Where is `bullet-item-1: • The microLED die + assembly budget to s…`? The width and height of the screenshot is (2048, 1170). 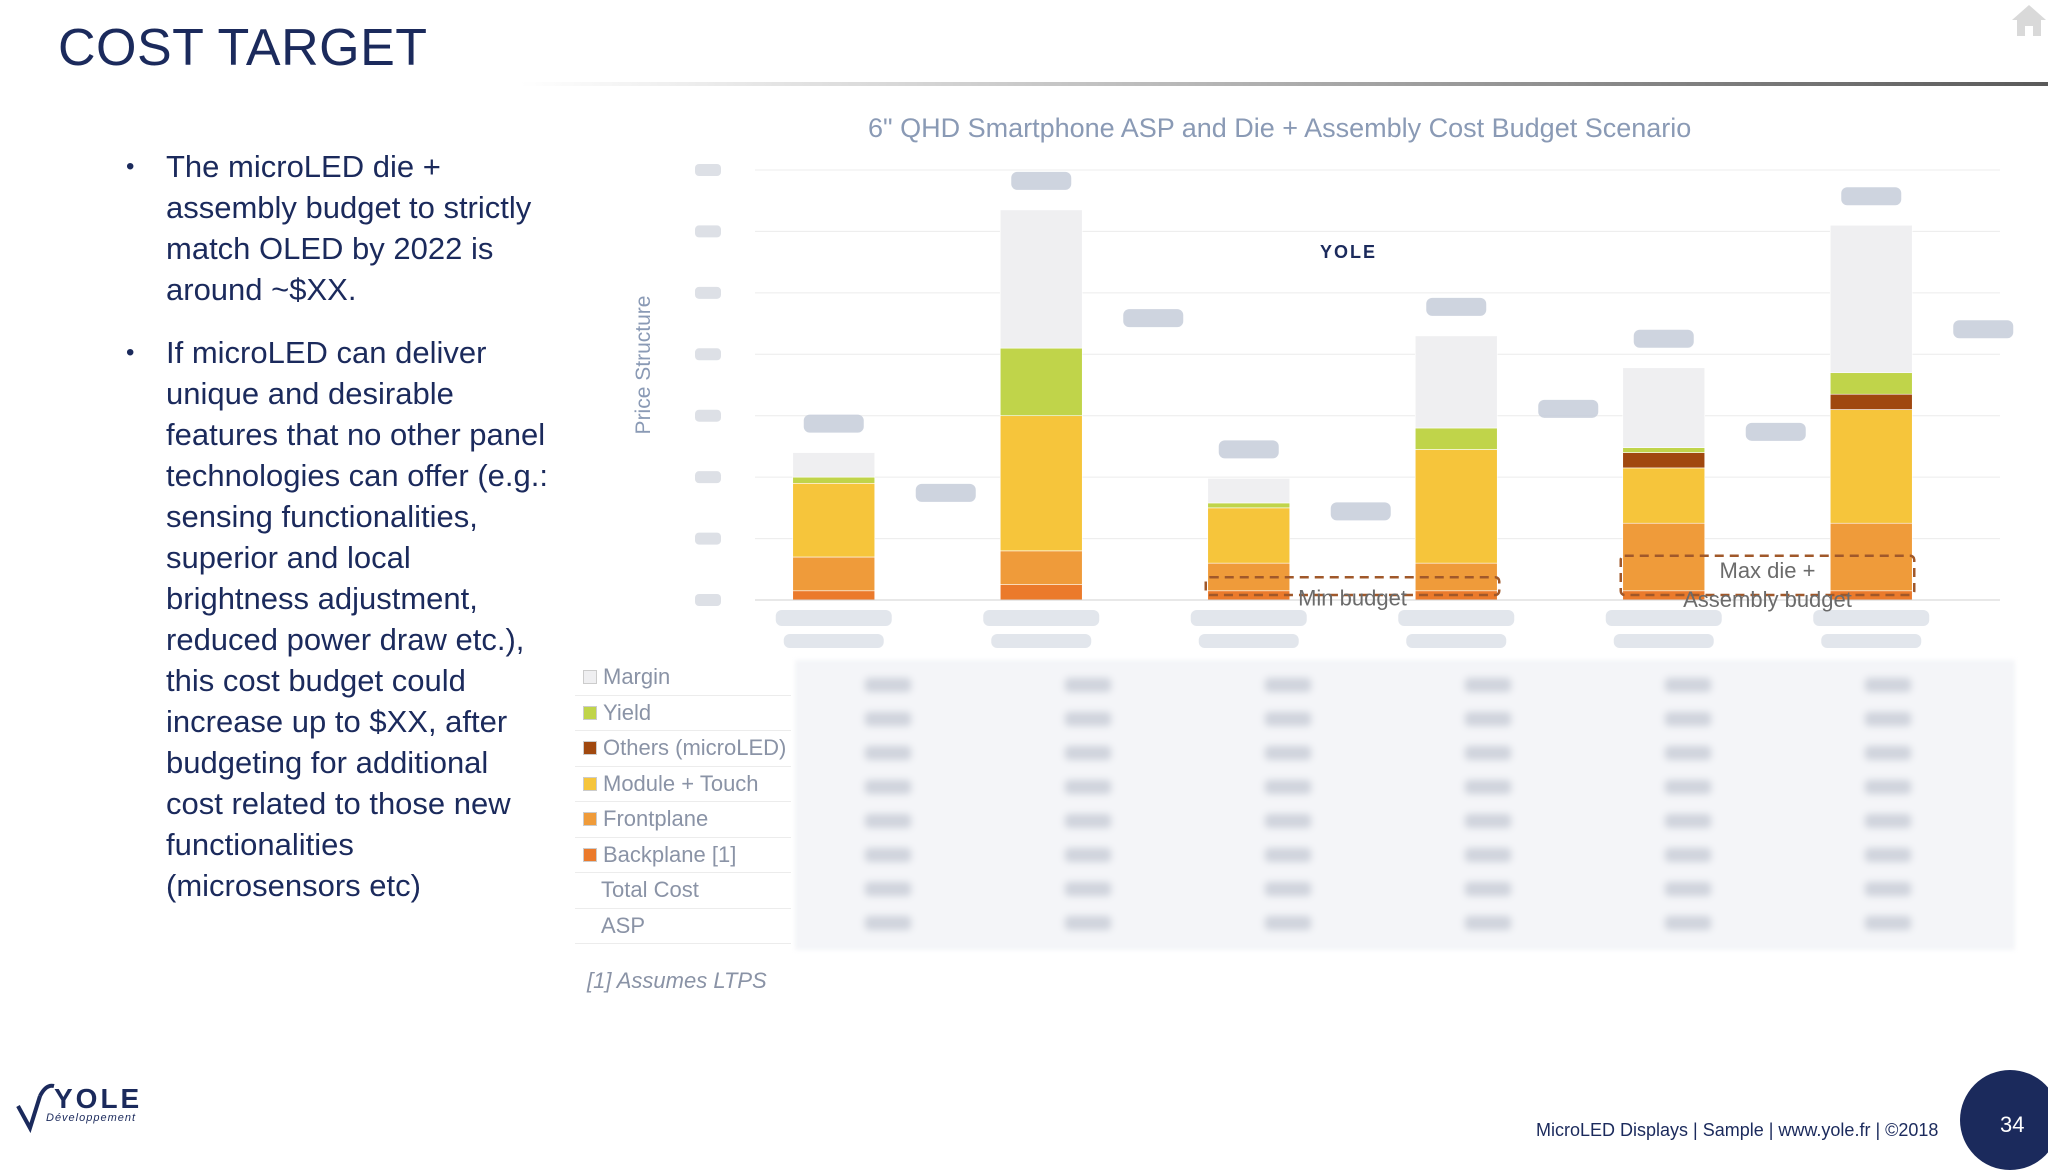
bullet-item-1: • The microLED die + assembly budget to s… is located at coordinates (335, 228).